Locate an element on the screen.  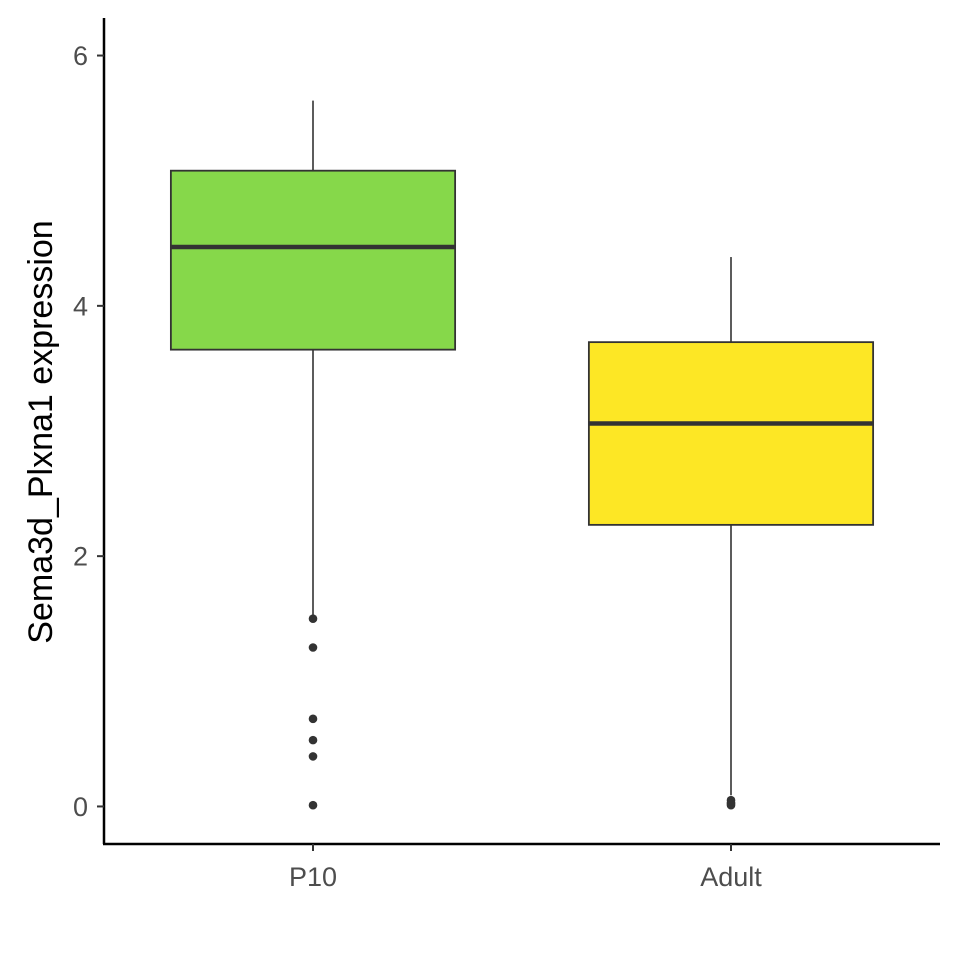
y-tick-label: 4 is located at coordinates (80, 306).